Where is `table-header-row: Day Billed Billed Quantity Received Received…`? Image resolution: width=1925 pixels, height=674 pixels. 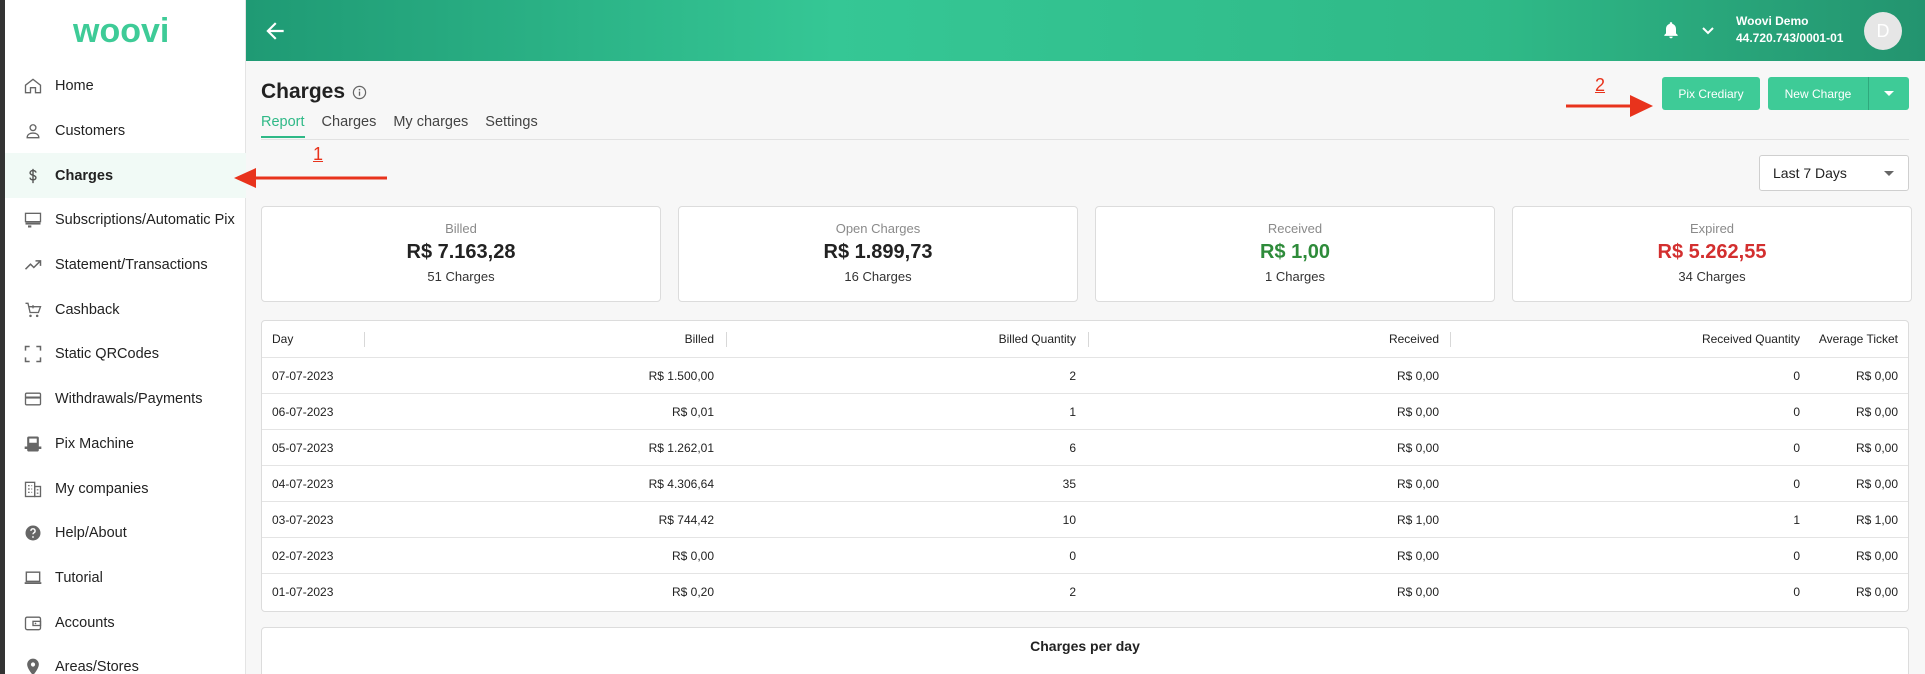
table-header-row: Day Billed Billed Quantity Received Received… is located at coordinates (1085, 339).